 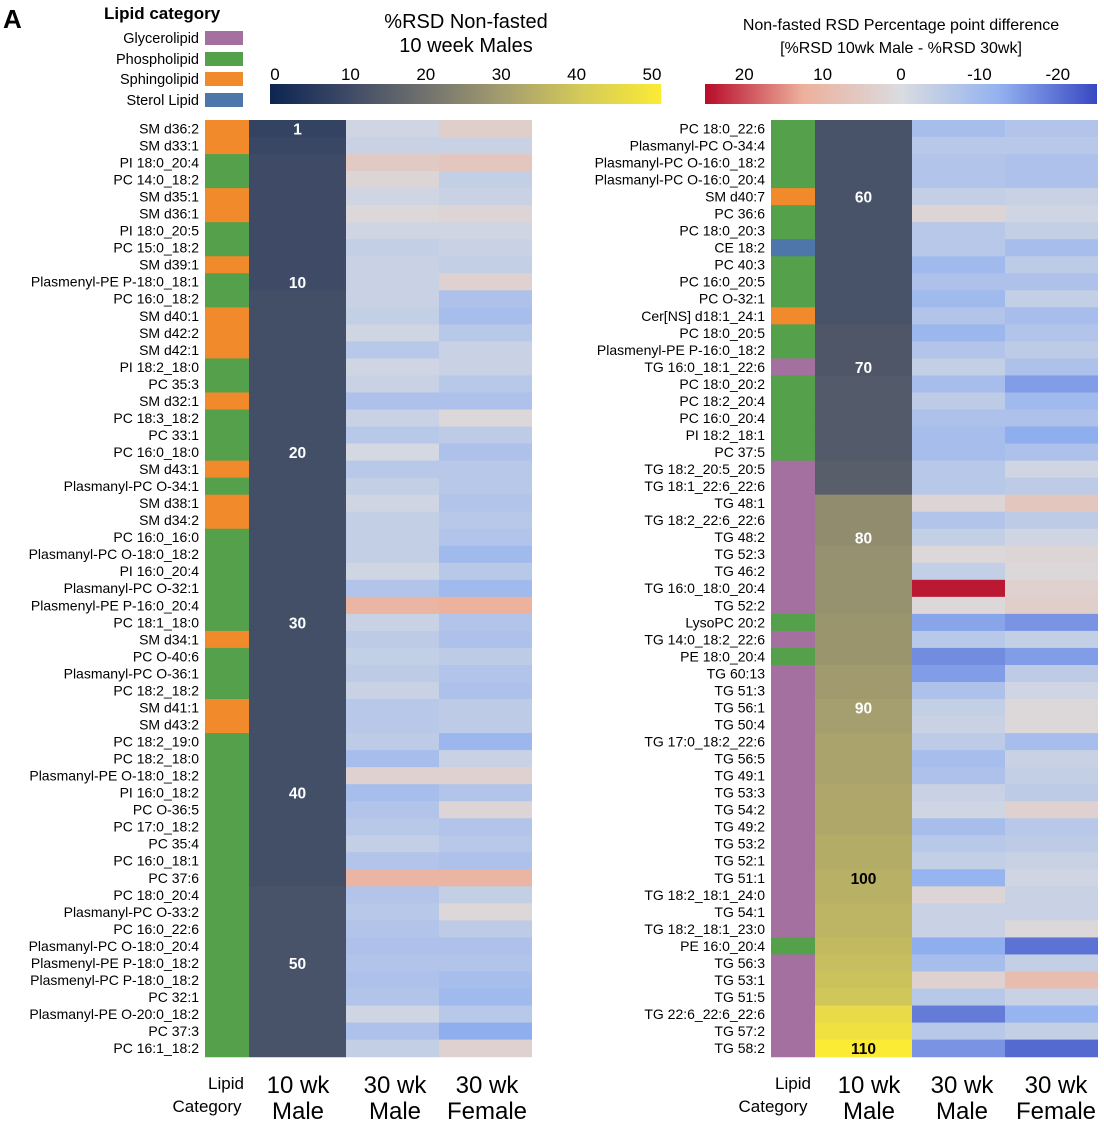 I want to click on heatmap-row: TG 17:0_18:2_22:6, so click(x=871, y=742).